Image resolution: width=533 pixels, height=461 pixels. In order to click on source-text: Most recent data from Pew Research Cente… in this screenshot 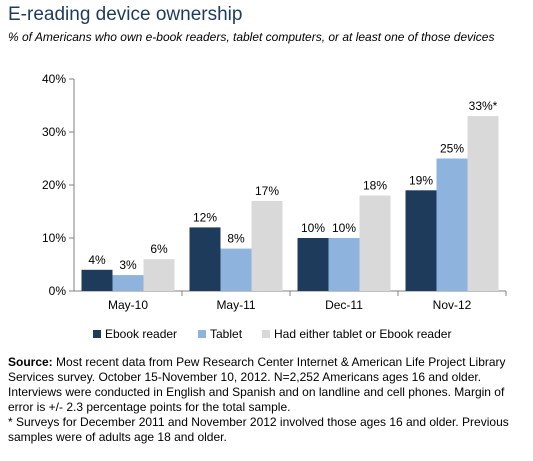, I will do `click(257, 384)`.